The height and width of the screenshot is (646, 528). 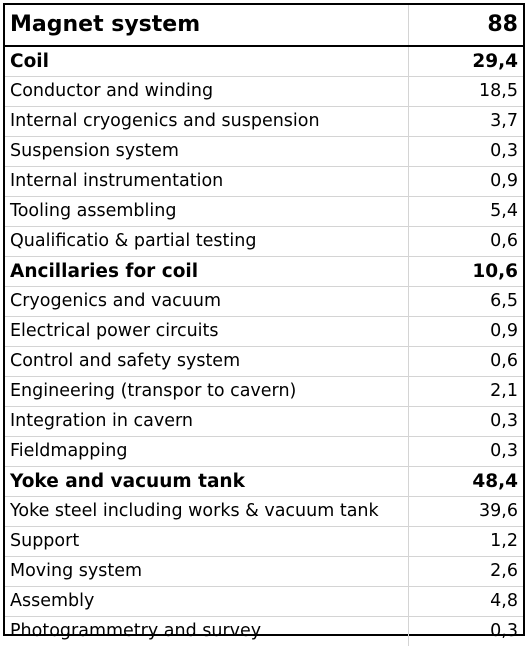 I want to click on table-row: Integration in cavern 0,3, so click(x=264, y=422).